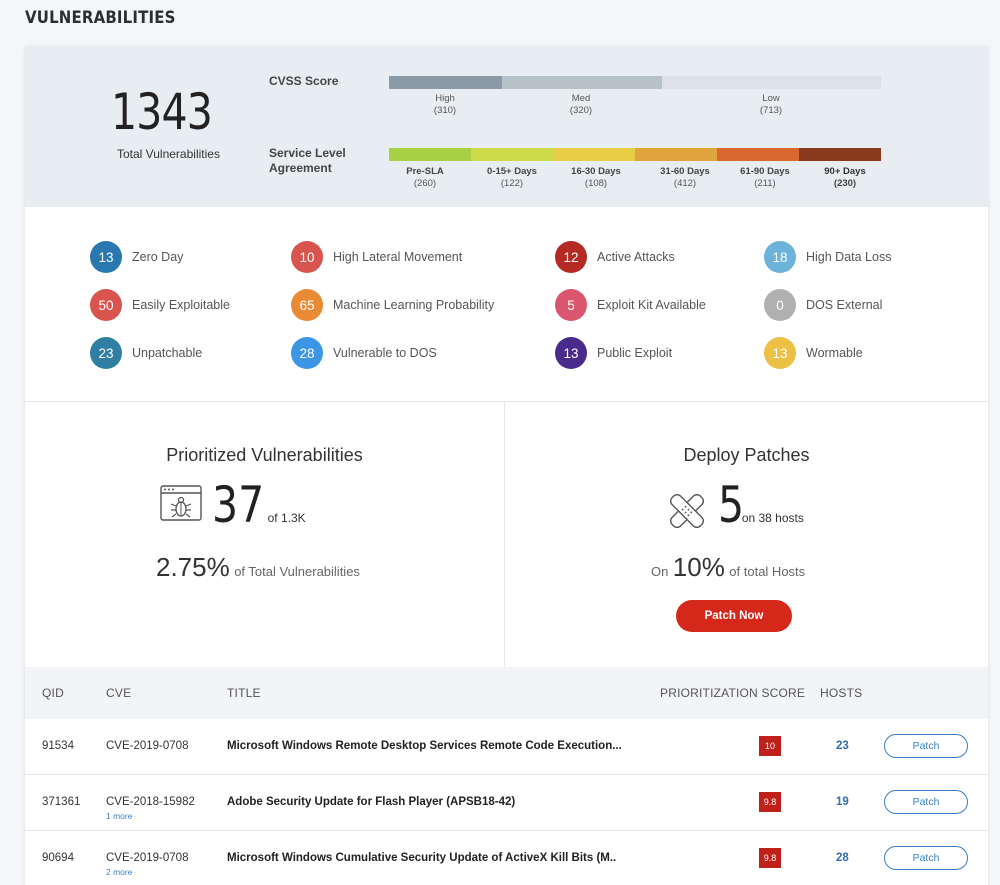 This screenshot has width=1000, height=885. What do you see at coordinates (728, 567) in the screenshot?
I see `deploy-percentage-row: On 10% of total Hosts` at bounding box center [728, 567].